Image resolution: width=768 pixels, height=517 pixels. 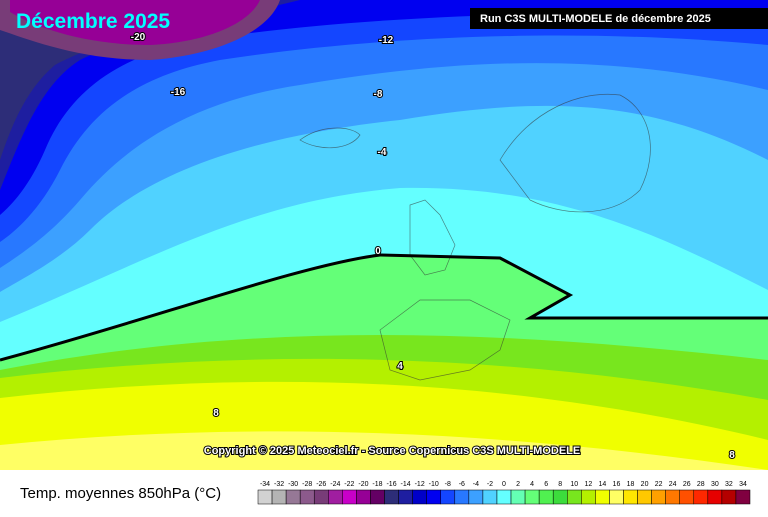 What do you see at coordinates (321, 484) in the screenshot?
I see `legend-tick-label: -26` at bounding box center [321, 484].